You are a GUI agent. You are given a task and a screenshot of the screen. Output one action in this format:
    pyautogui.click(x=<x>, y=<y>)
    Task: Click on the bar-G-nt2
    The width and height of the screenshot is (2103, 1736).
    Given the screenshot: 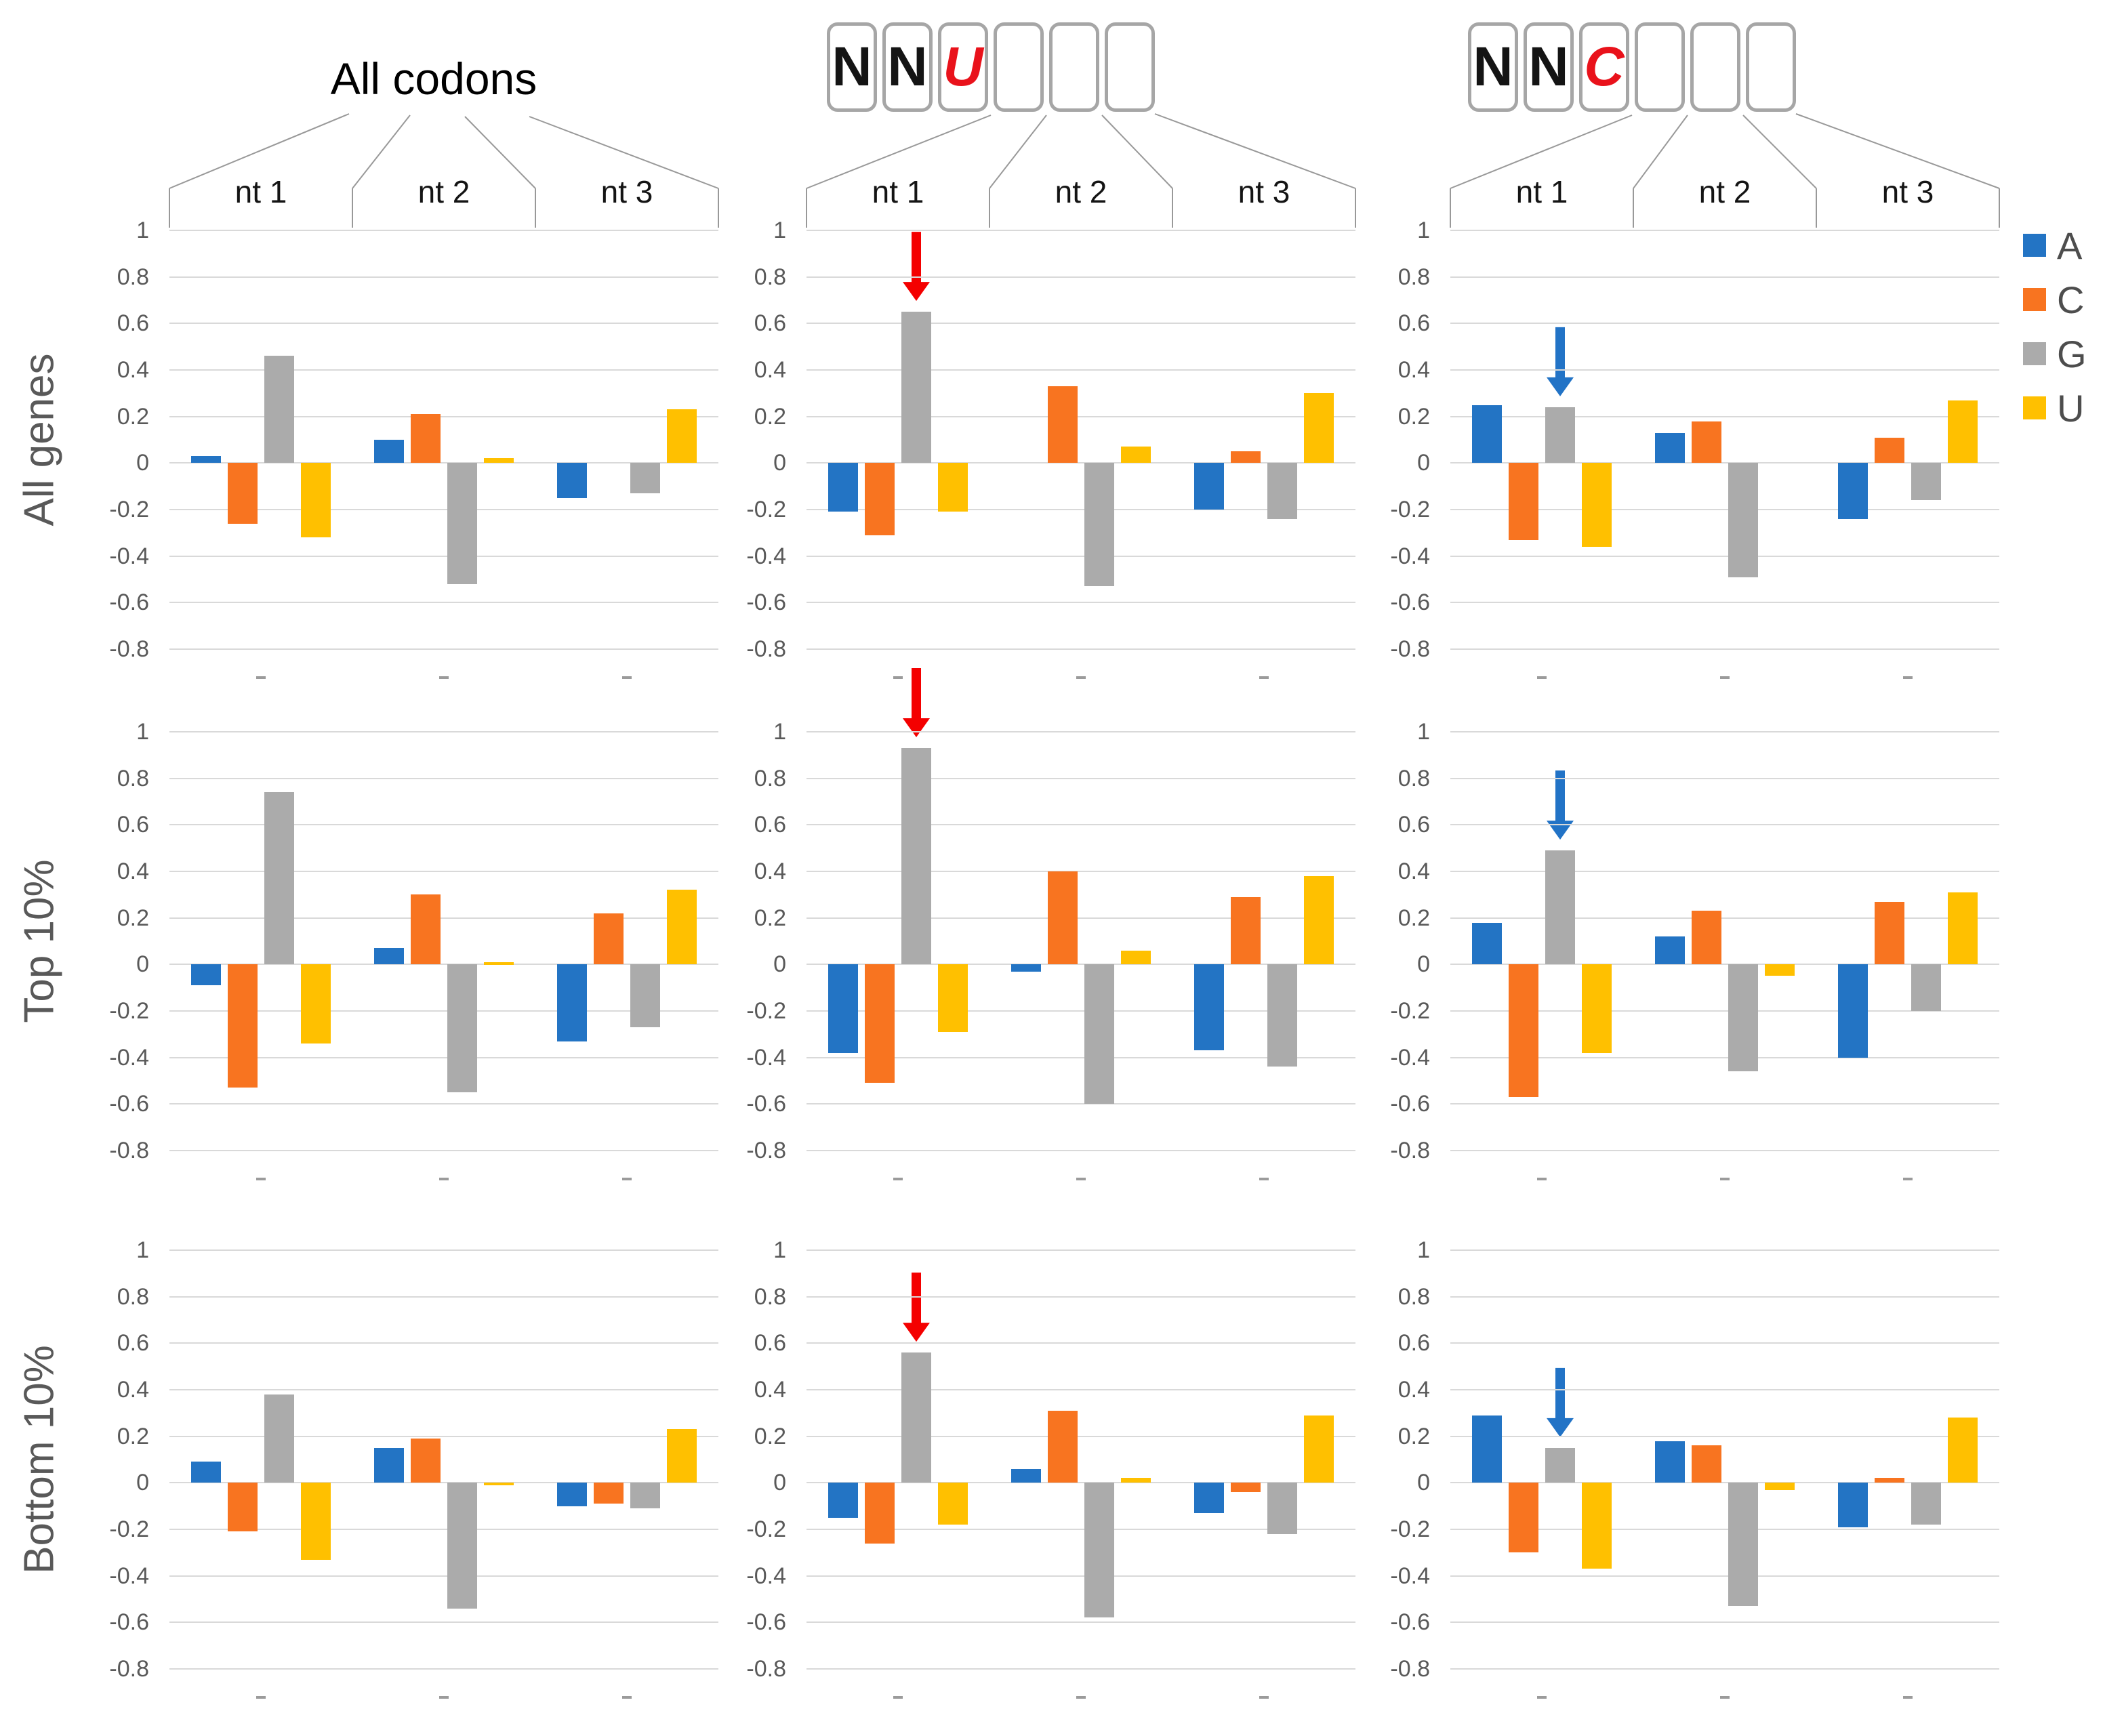 What is the action you would take?
    pyautogui.click(x=1743, y=520)
    